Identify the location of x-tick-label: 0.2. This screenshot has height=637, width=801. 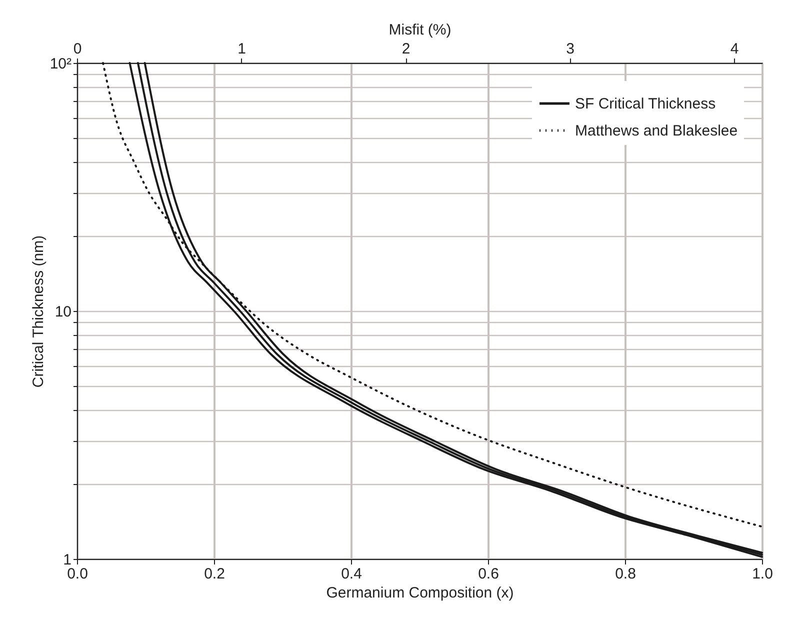
(214, 574).